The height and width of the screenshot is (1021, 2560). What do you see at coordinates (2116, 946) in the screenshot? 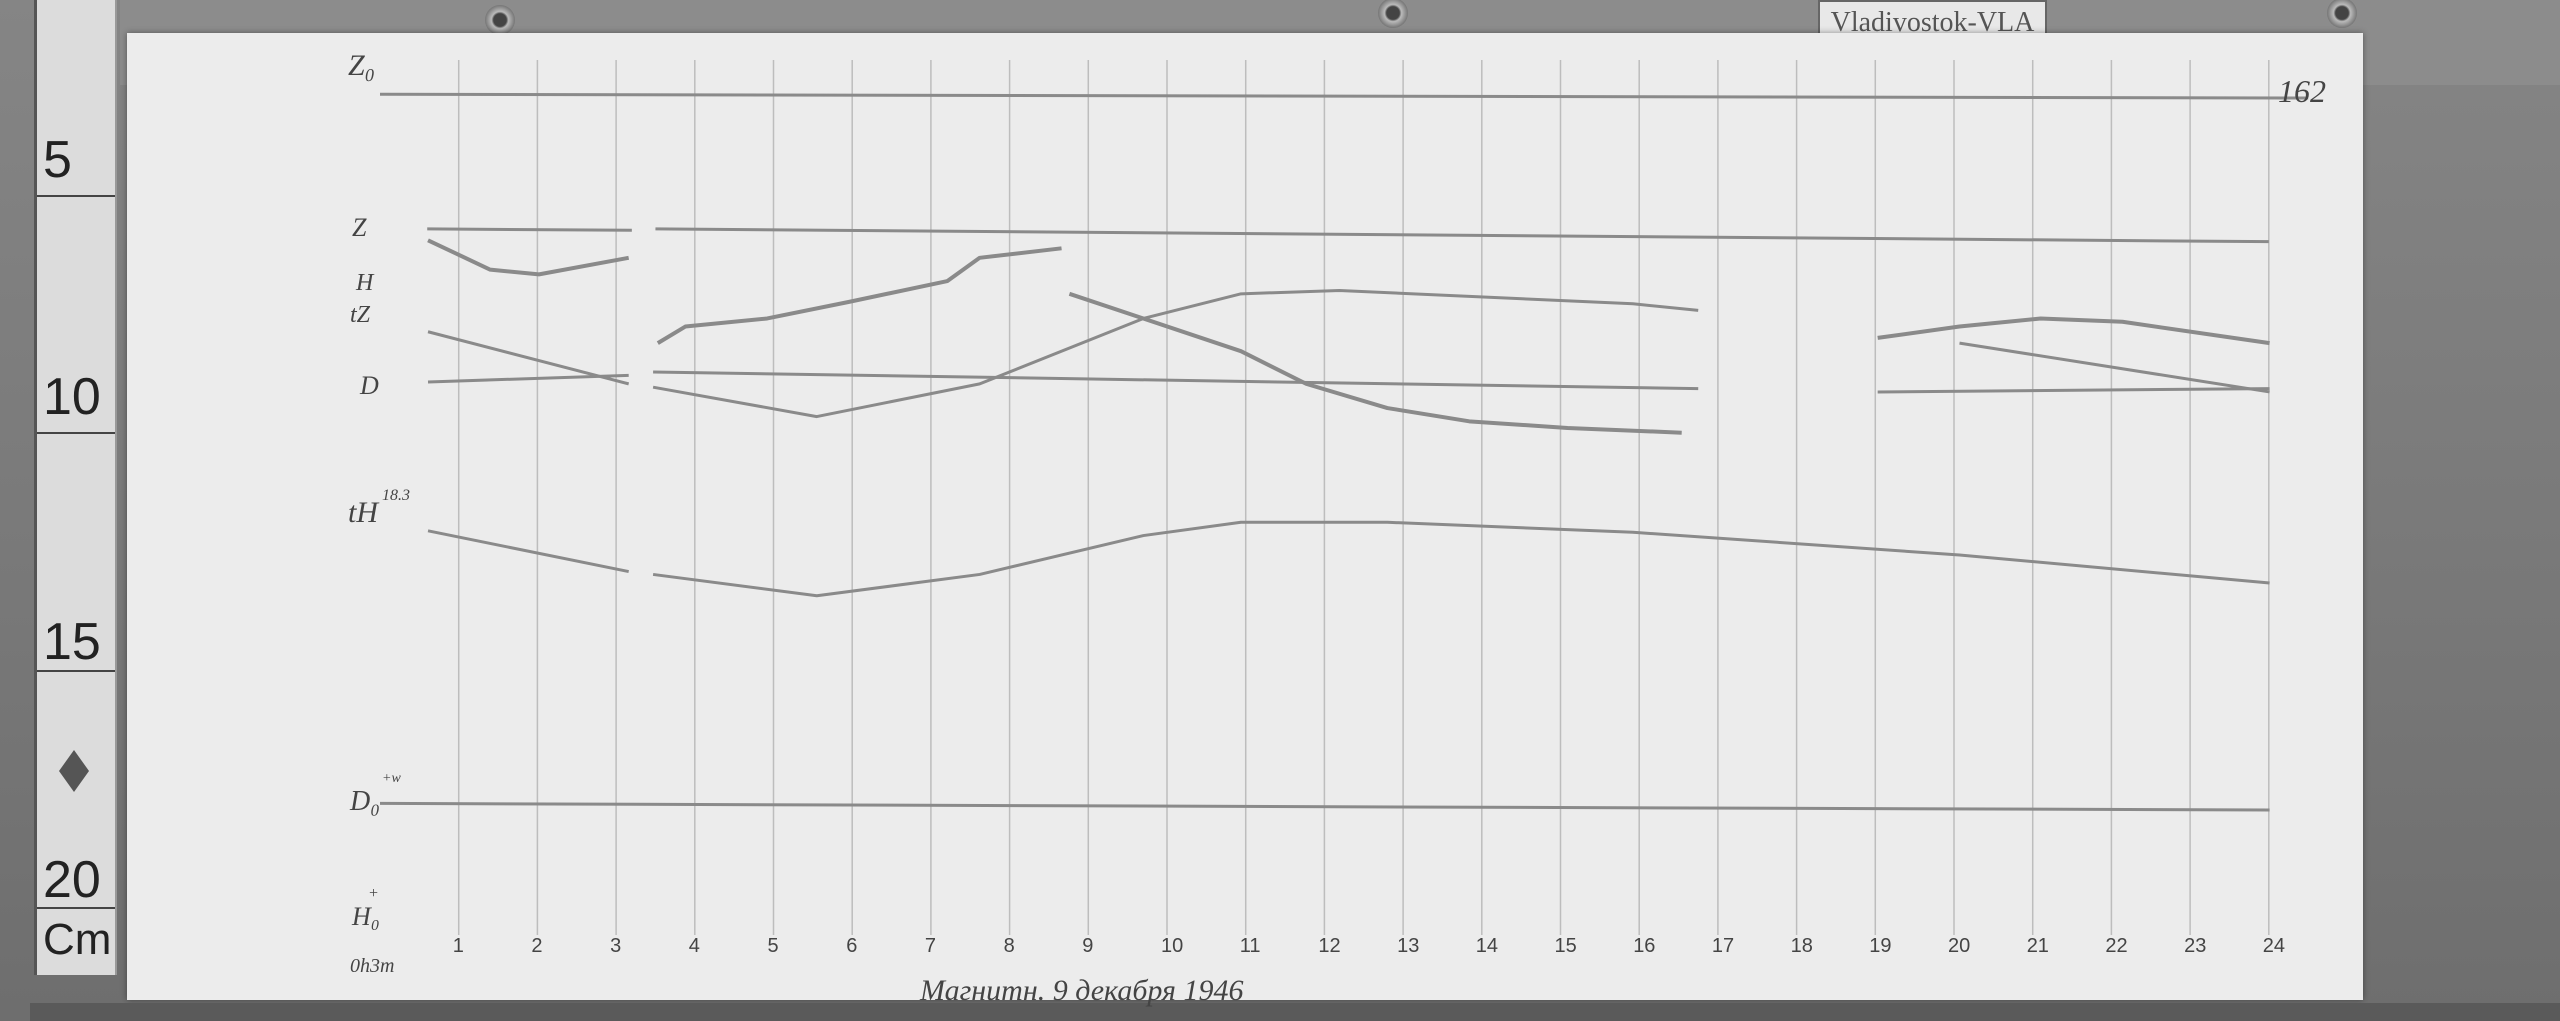
I see `hour-tick-label: 22` at bounding box center [2116, 946].